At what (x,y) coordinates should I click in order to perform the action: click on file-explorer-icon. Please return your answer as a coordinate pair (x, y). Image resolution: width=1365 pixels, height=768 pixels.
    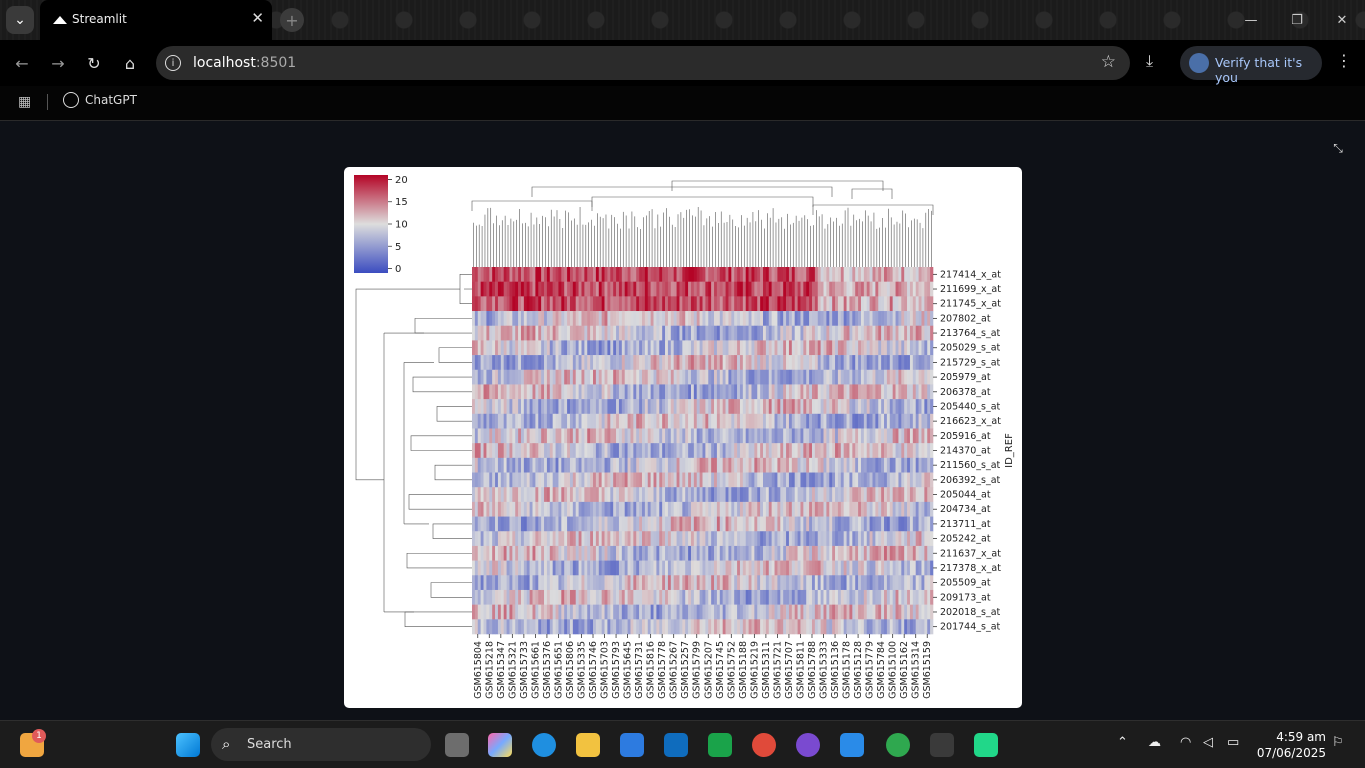
    Looking at the image, I should click on (588, 745).